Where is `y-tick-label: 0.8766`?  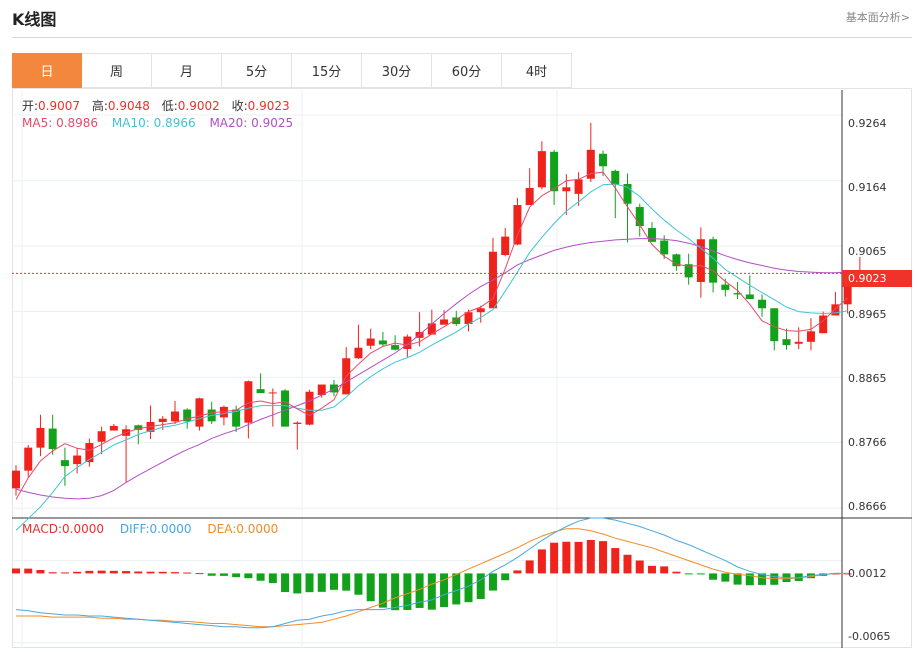
y-tick-label: 0.8766 is located at coordinates (867, 442).